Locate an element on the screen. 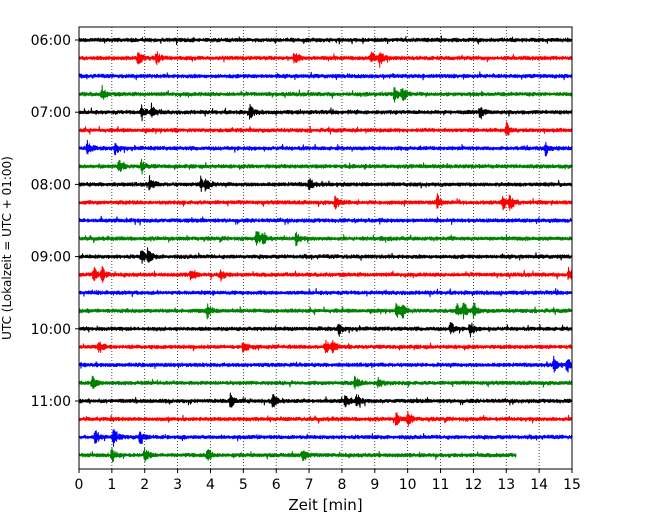 Image resolution: width=650 pixels, height=520 pixels. y-axis-label: UTC (Lokalzeit = UTC + 01:00) is located at coordinates (7, 248).